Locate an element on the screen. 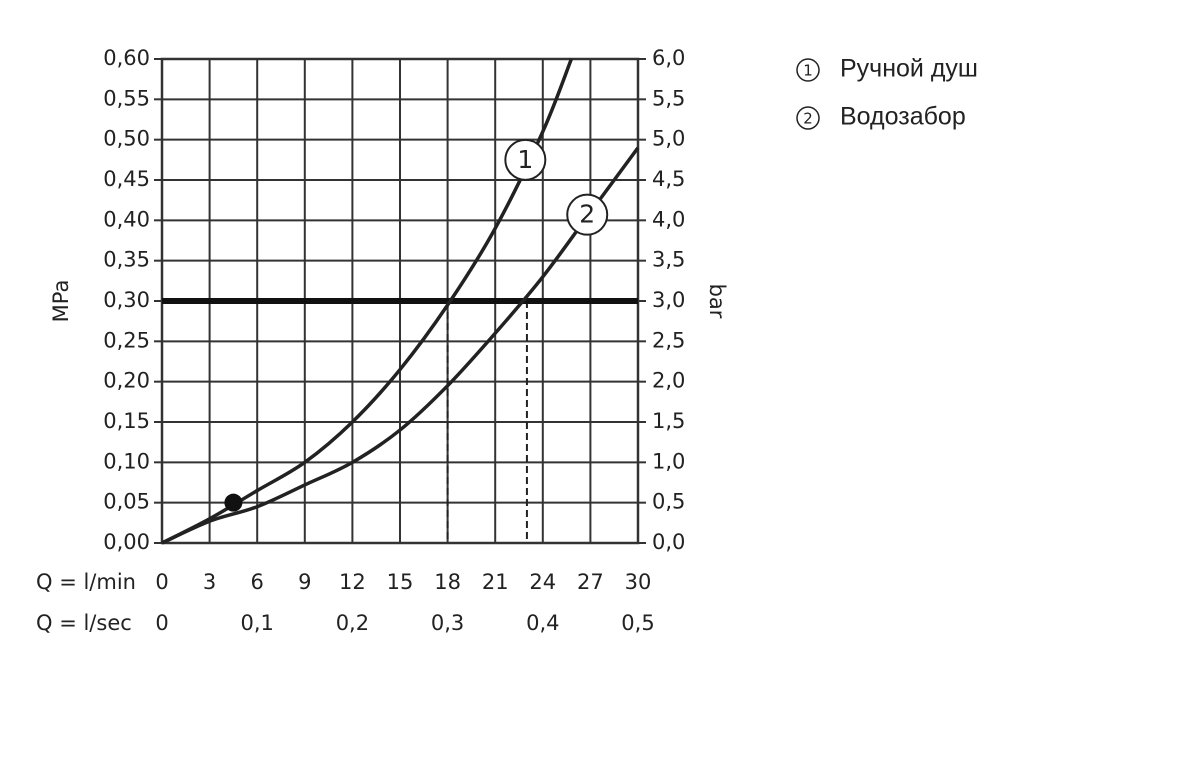 The width and height of the screenshot is (1200, 765). y2-tick-label: 2,5 is located at coordinates (668, 340).